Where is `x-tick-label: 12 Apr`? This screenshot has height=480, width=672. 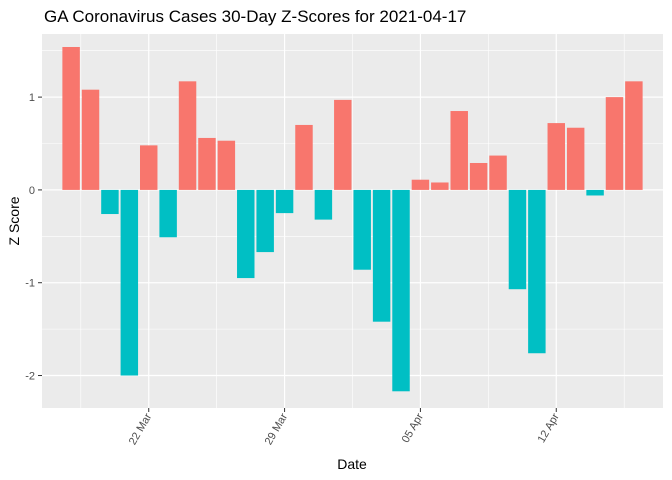
x-tick-label: 12 Apr is located at coordinates (549, 428).